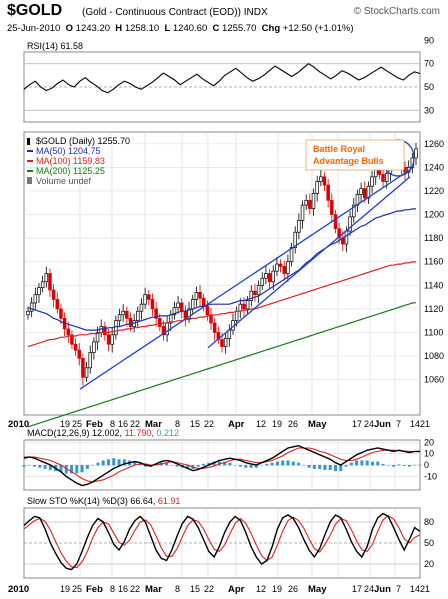 This screenshot has height=599, width=448. I want to click on x-date-label-bottom: 21, so click(425, 589).